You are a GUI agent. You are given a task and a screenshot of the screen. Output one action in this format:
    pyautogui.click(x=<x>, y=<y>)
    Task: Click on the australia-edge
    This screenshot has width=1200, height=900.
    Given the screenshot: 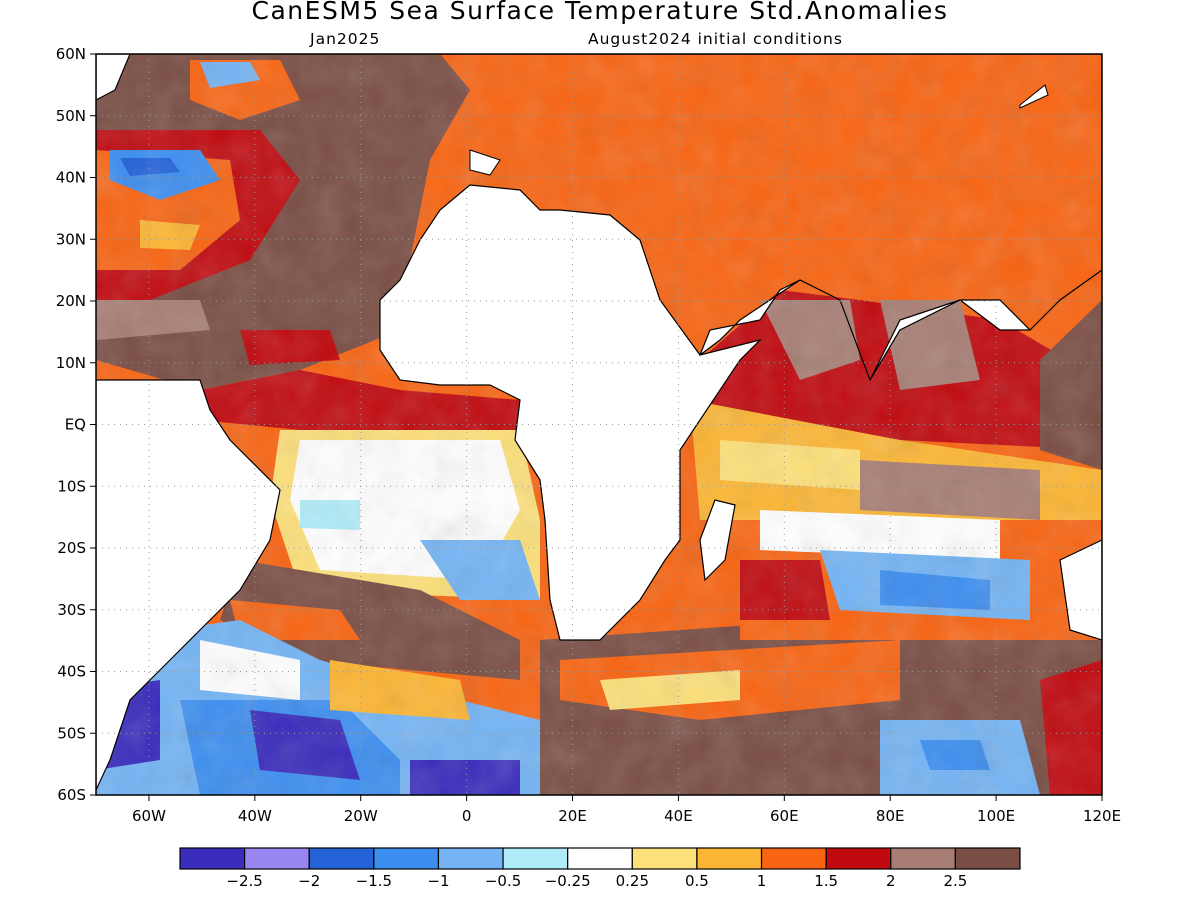 What is the action you would take?
    pyautogui.click(x=1080, y=590)
    